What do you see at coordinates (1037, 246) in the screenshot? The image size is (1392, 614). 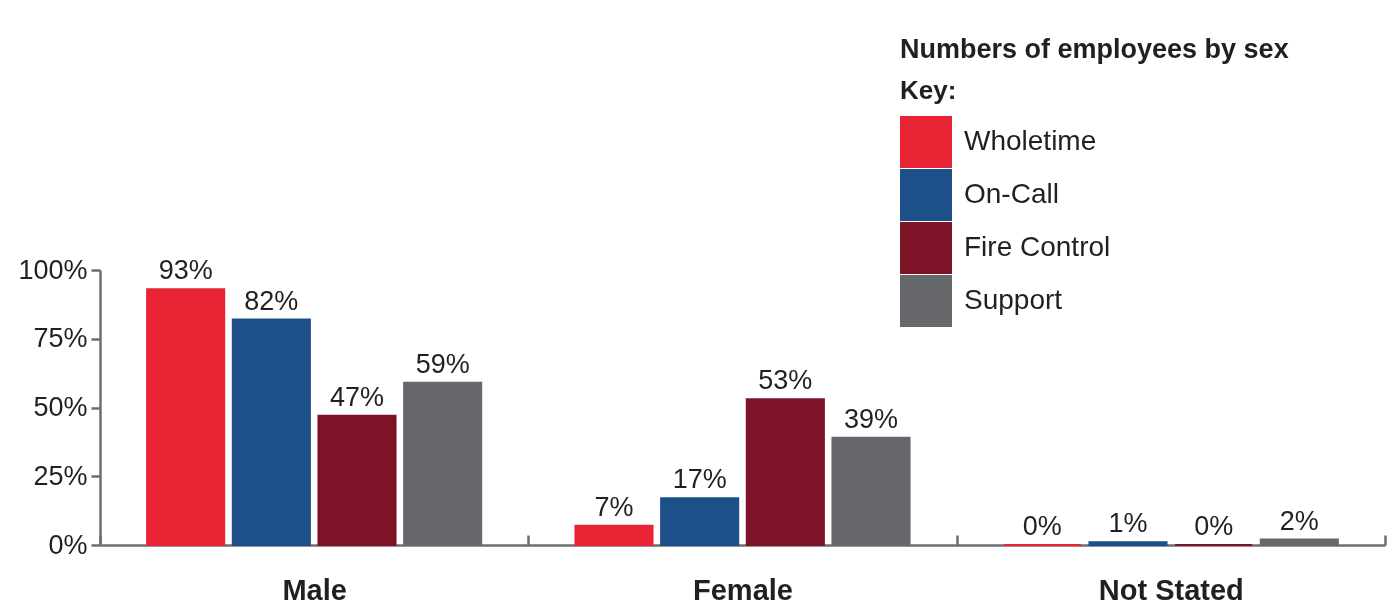 I see `legend-label: Fire Control` at bounding box center [1037, 246].